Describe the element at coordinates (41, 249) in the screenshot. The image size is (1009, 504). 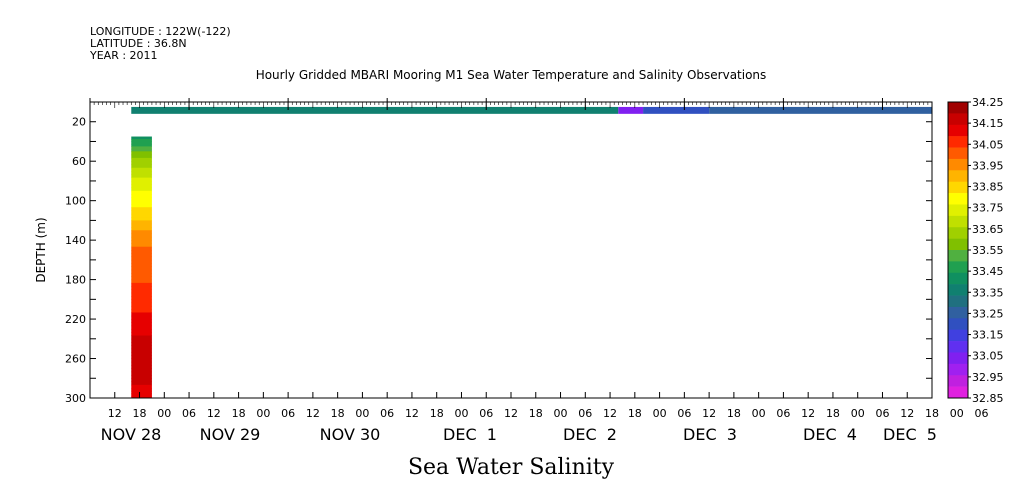
I see `y-axis-label: DEPTH (m)` at that location.